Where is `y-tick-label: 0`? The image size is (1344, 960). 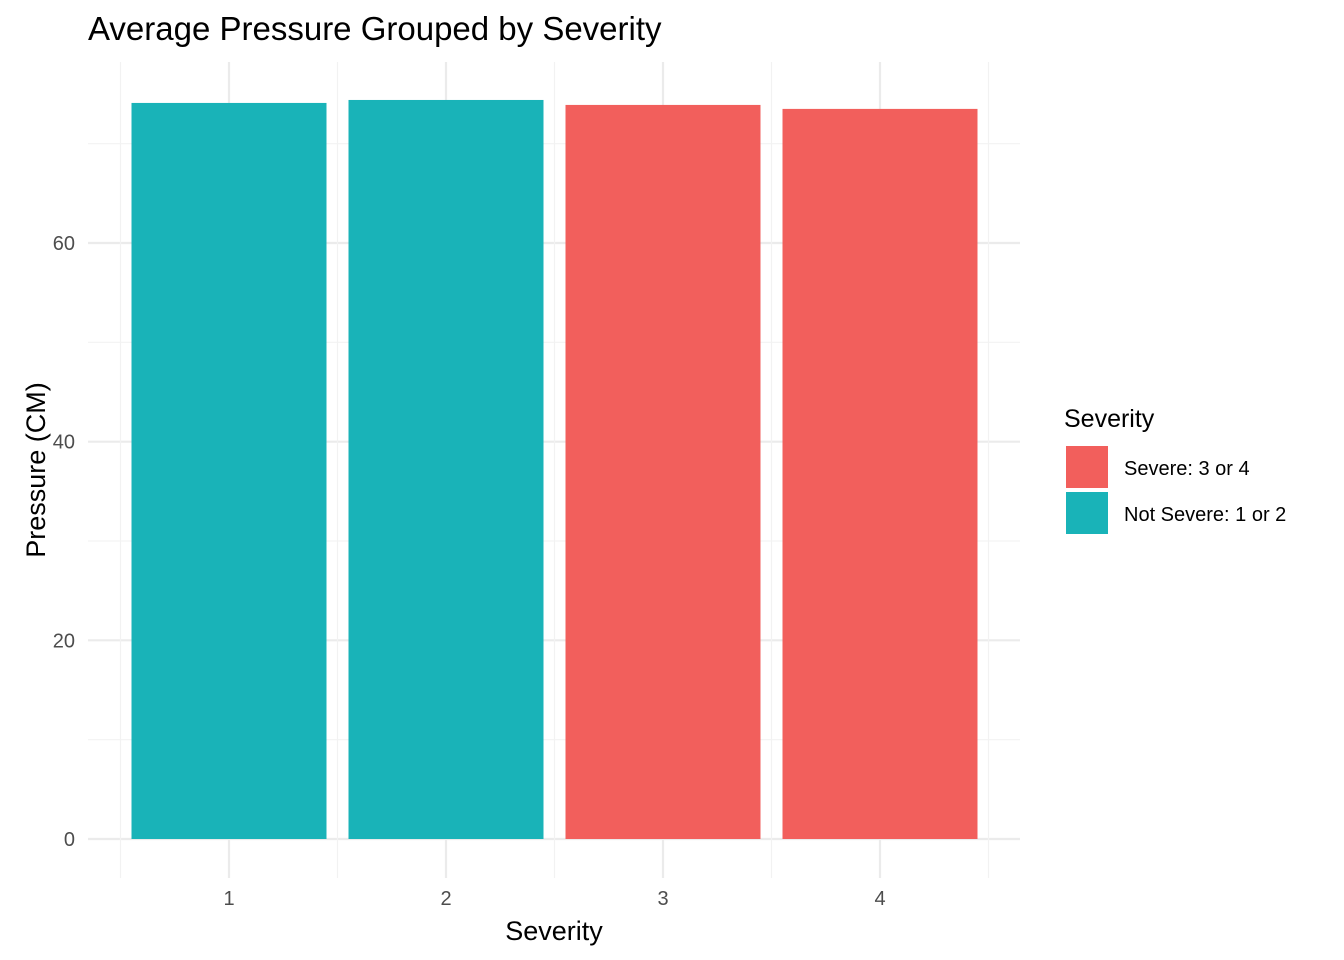 y-tick-label: 0 is located at coordinates (69, 840).